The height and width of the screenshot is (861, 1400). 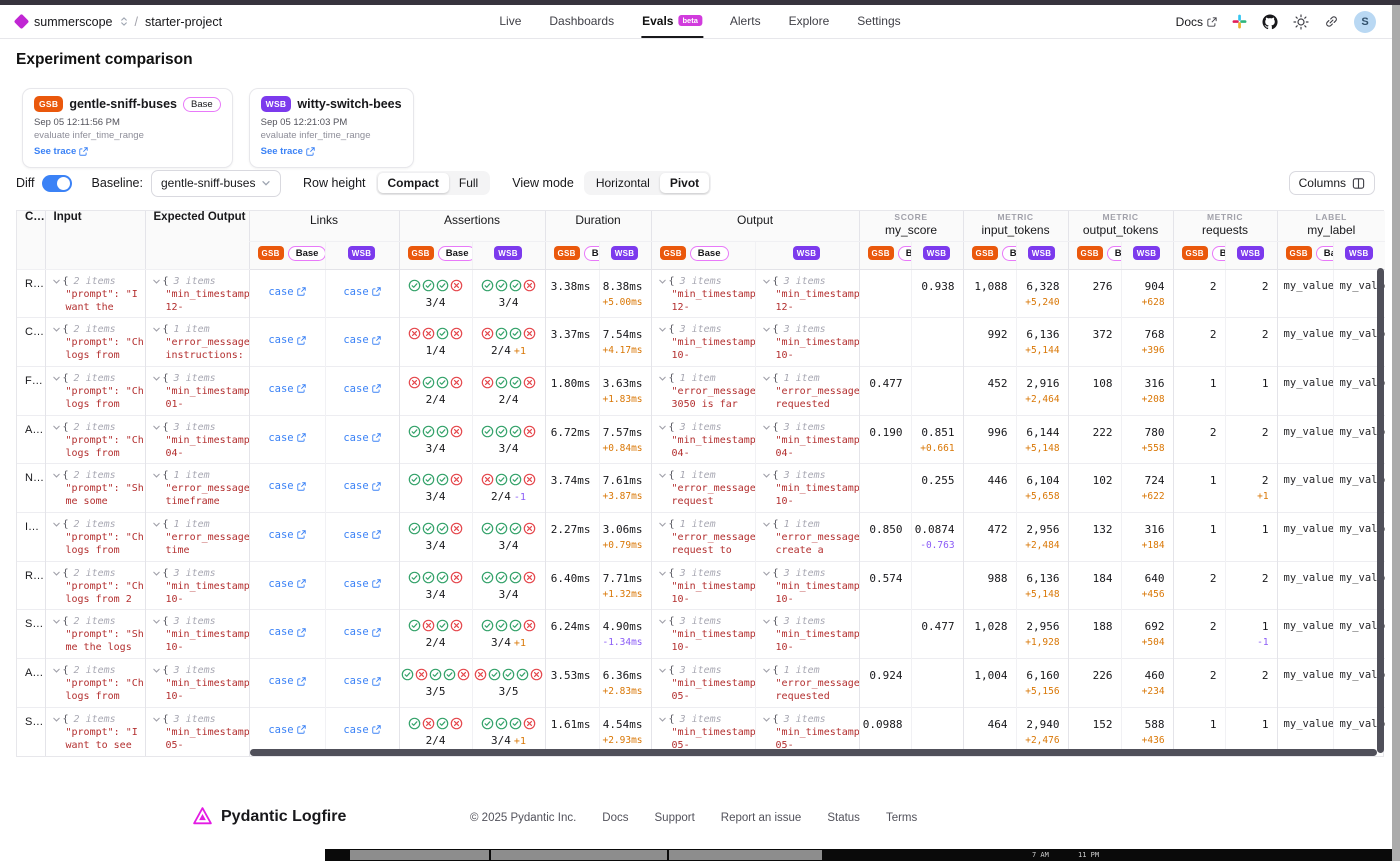 What do you see at coordinates (1396, 433) in the screenshot?
I see `browser-scrollbar-track` at bounding box center [1396, 433].